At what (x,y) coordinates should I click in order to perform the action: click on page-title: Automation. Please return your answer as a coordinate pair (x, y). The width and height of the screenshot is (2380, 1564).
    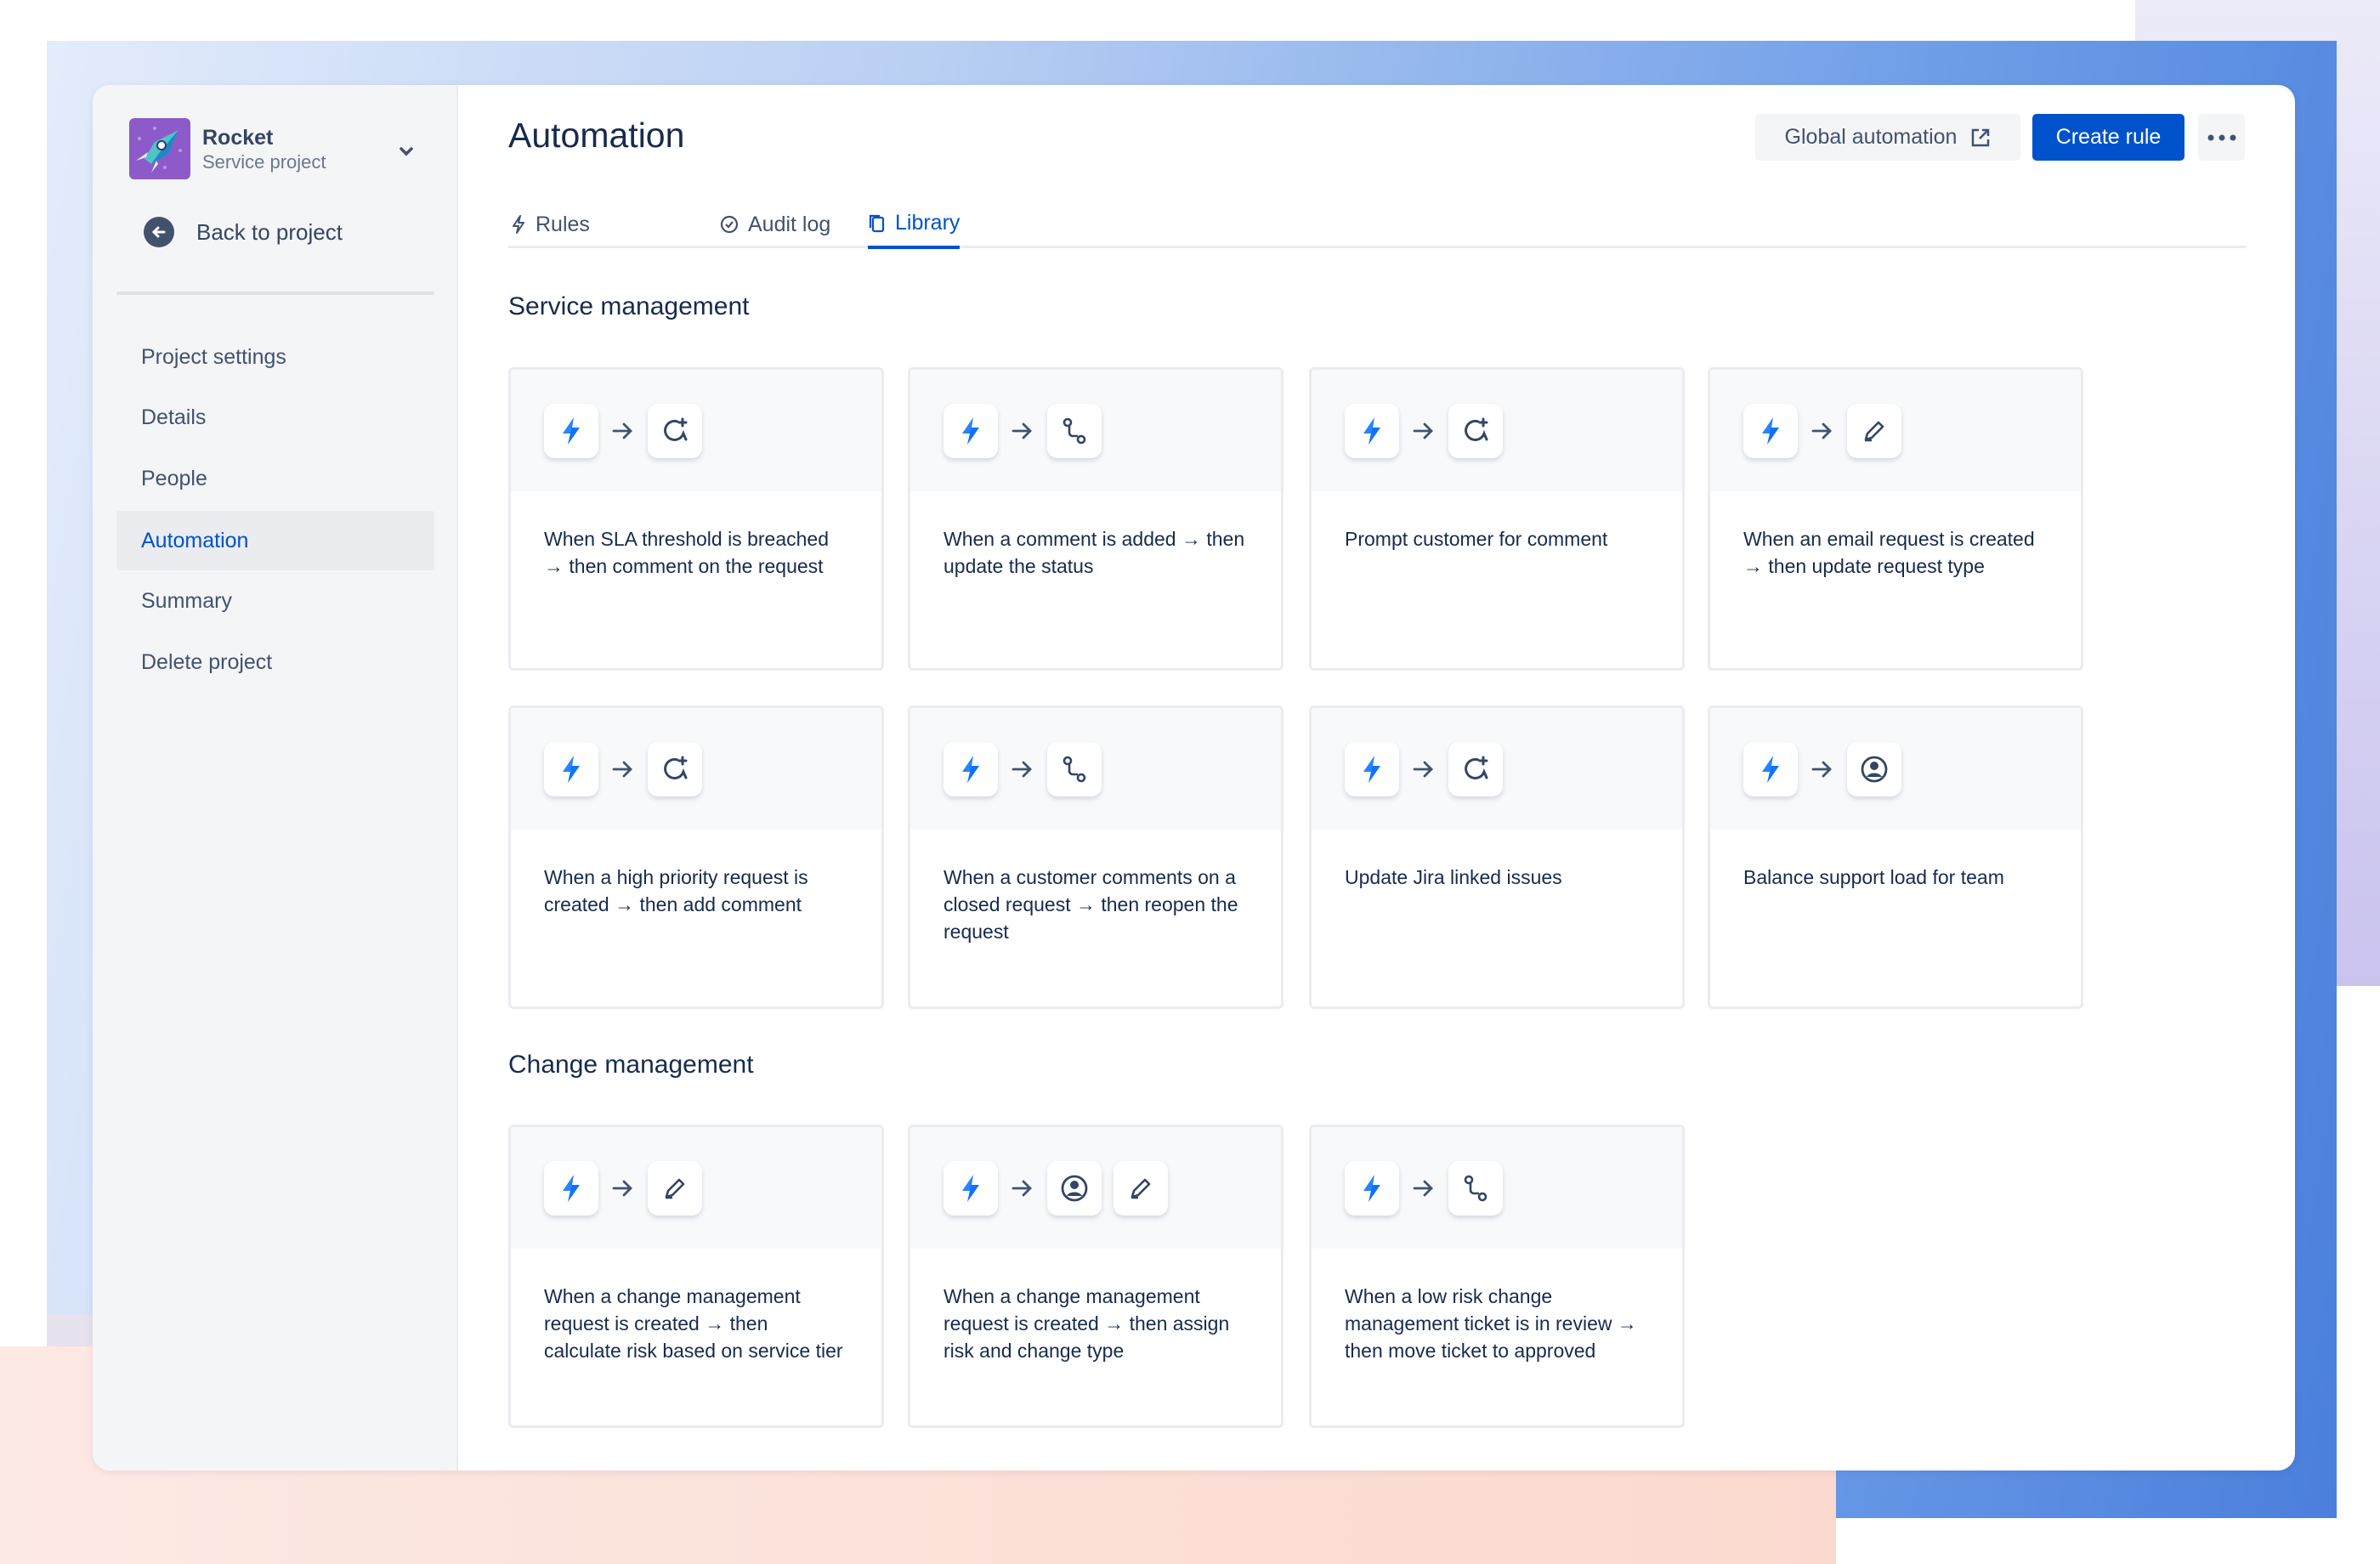
    Looking at the image, I should click on (596, 135).